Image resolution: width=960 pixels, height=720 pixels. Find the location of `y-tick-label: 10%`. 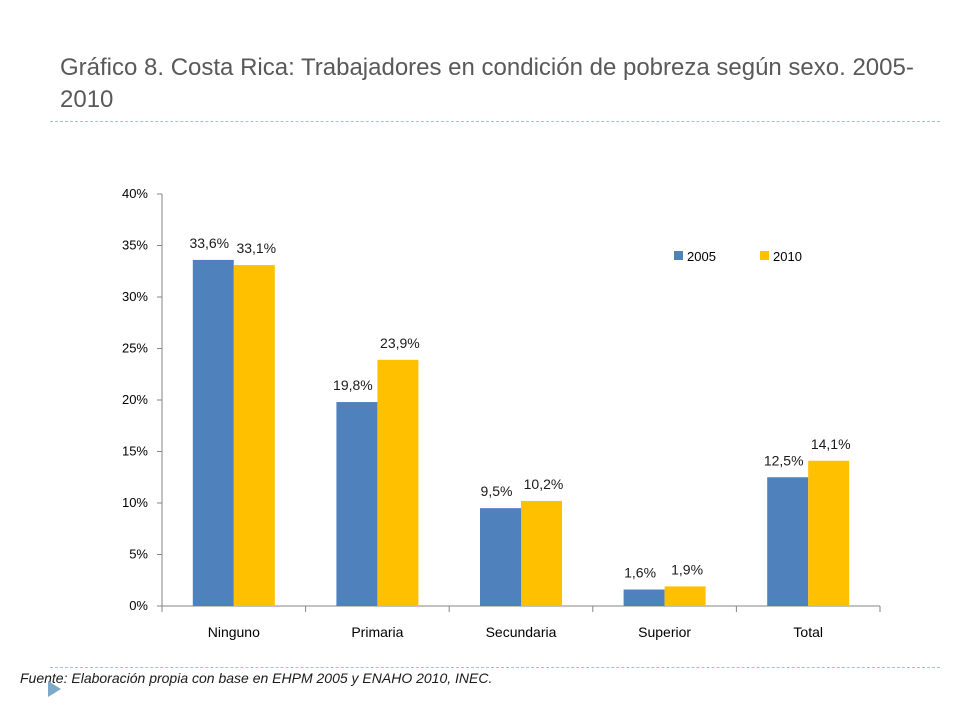

y-tick-label: 10% is located at coordinates (135, 502).